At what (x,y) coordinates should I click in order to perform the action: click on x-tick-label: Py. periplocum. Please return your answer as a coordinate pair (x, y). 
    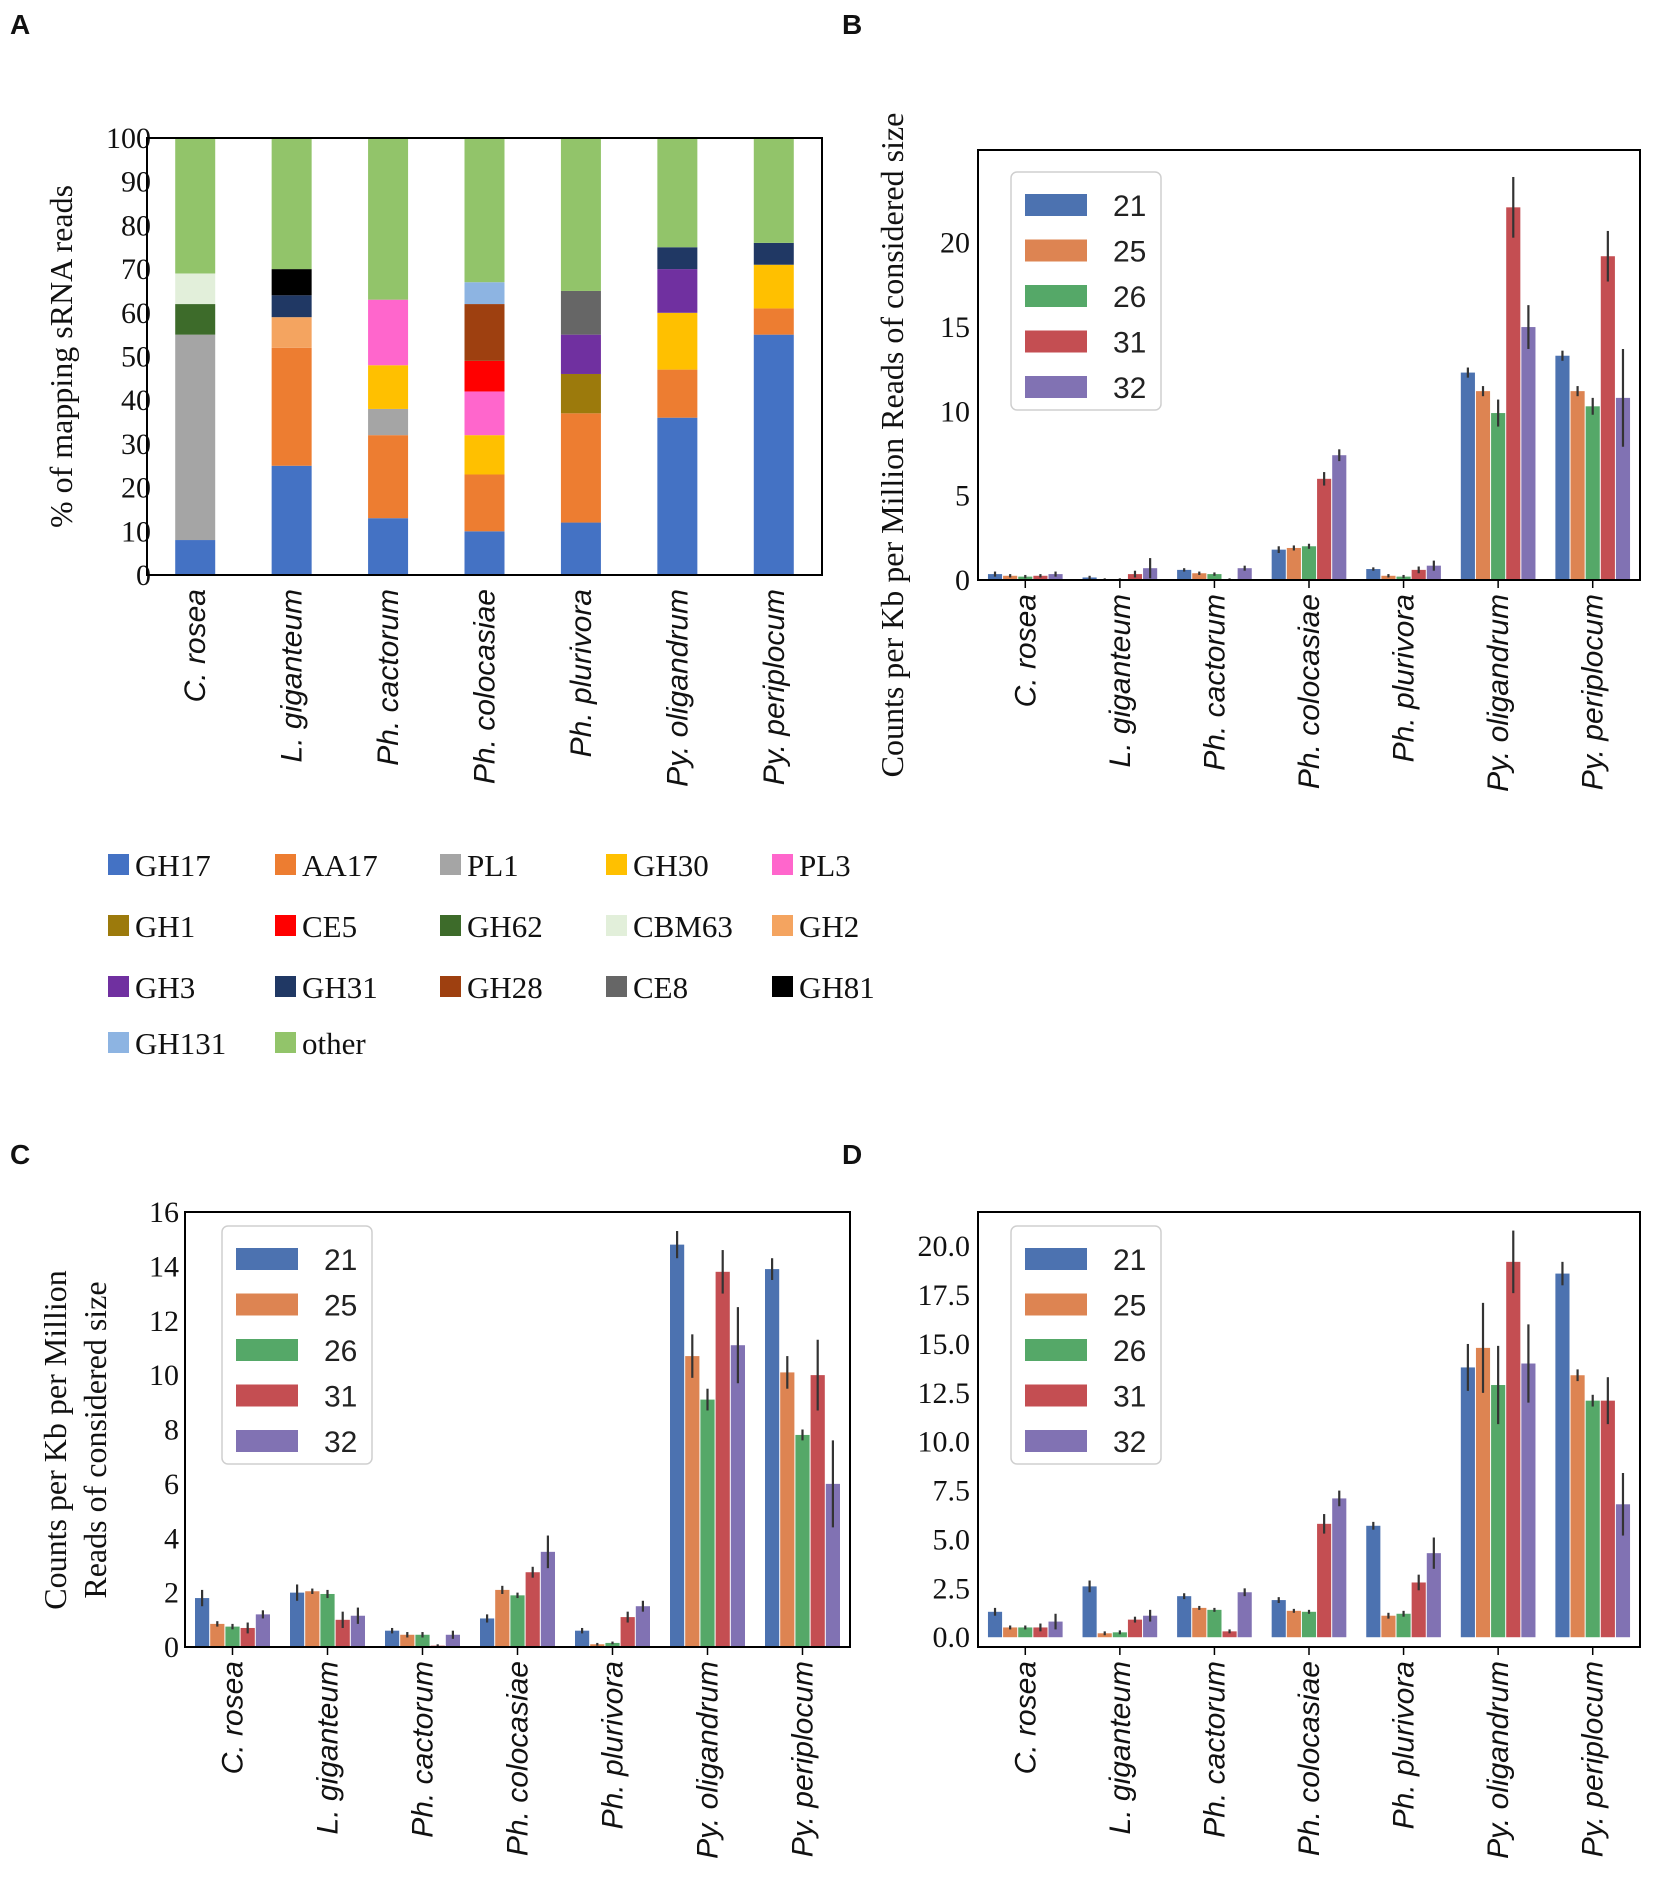
    Looking at the image, I should click on (1593, 692).